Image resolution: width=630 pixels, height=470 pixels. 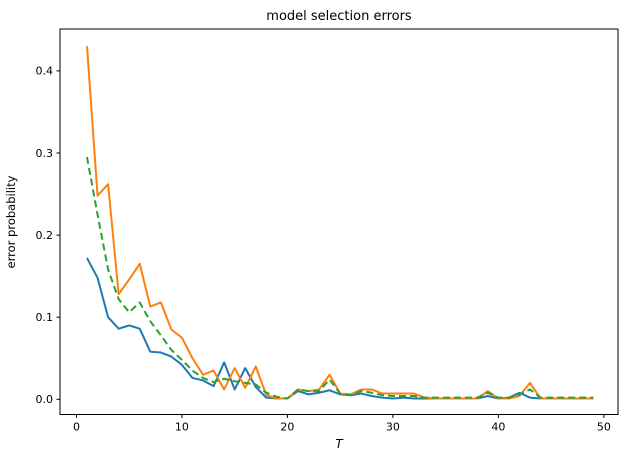 I want to click on y-tick-label: 0.3, so click(x=45, y=153).